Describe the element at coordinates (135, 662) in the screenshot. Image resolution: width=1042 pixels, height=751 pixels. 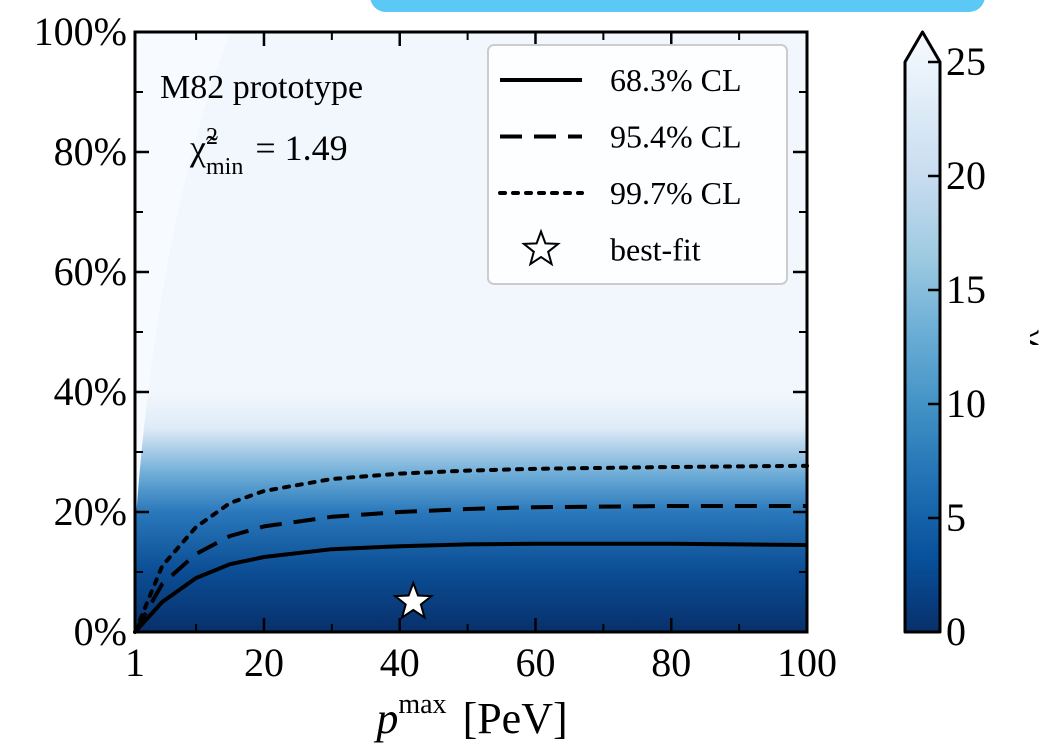
I see `x-tick-label: 1` at that location.